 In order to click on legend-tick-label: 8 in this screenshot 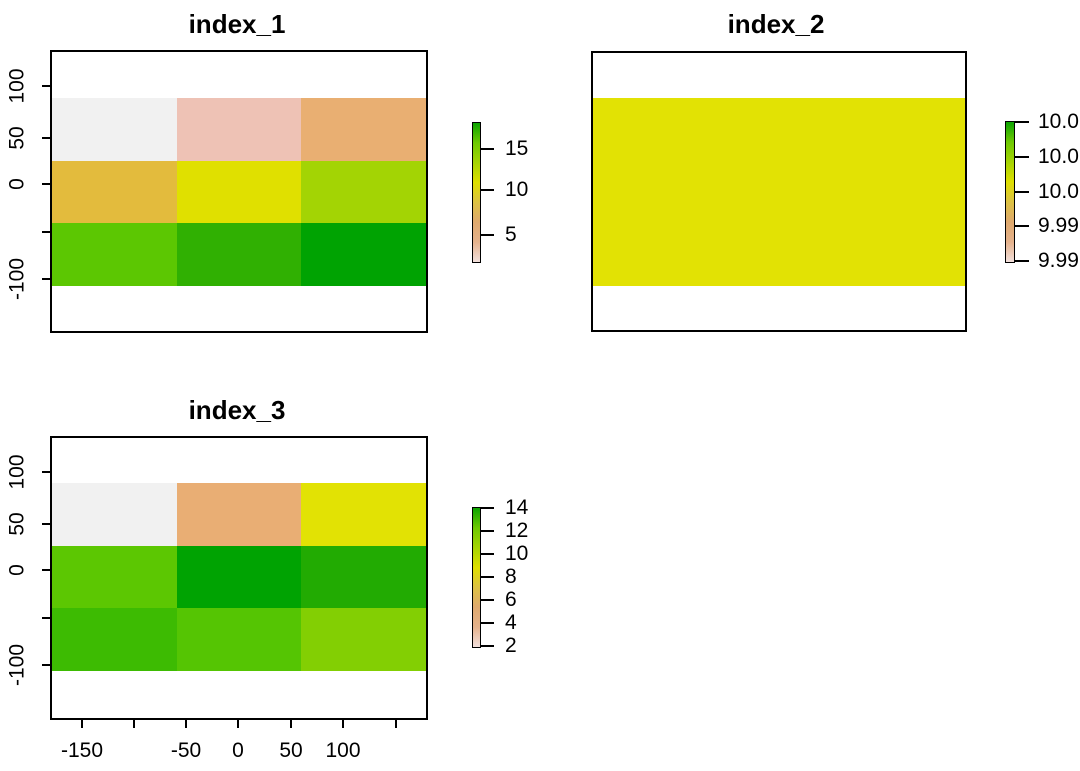, I will do `click(511, 577)`.